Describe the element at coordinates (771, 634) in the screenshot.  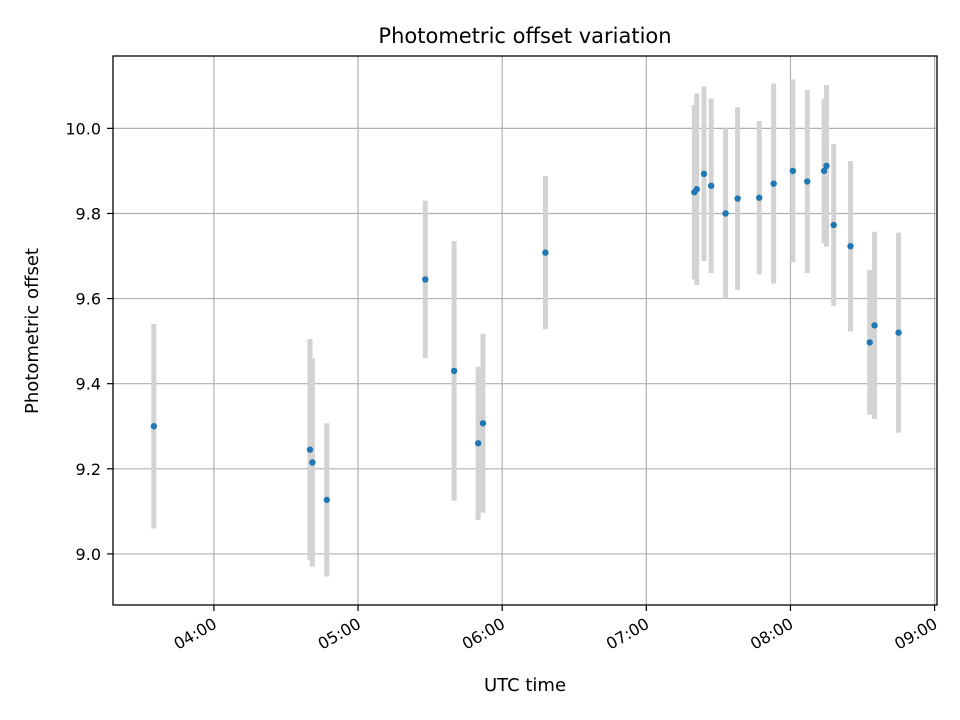
I see `x-tick-label: 08:00` at that location.